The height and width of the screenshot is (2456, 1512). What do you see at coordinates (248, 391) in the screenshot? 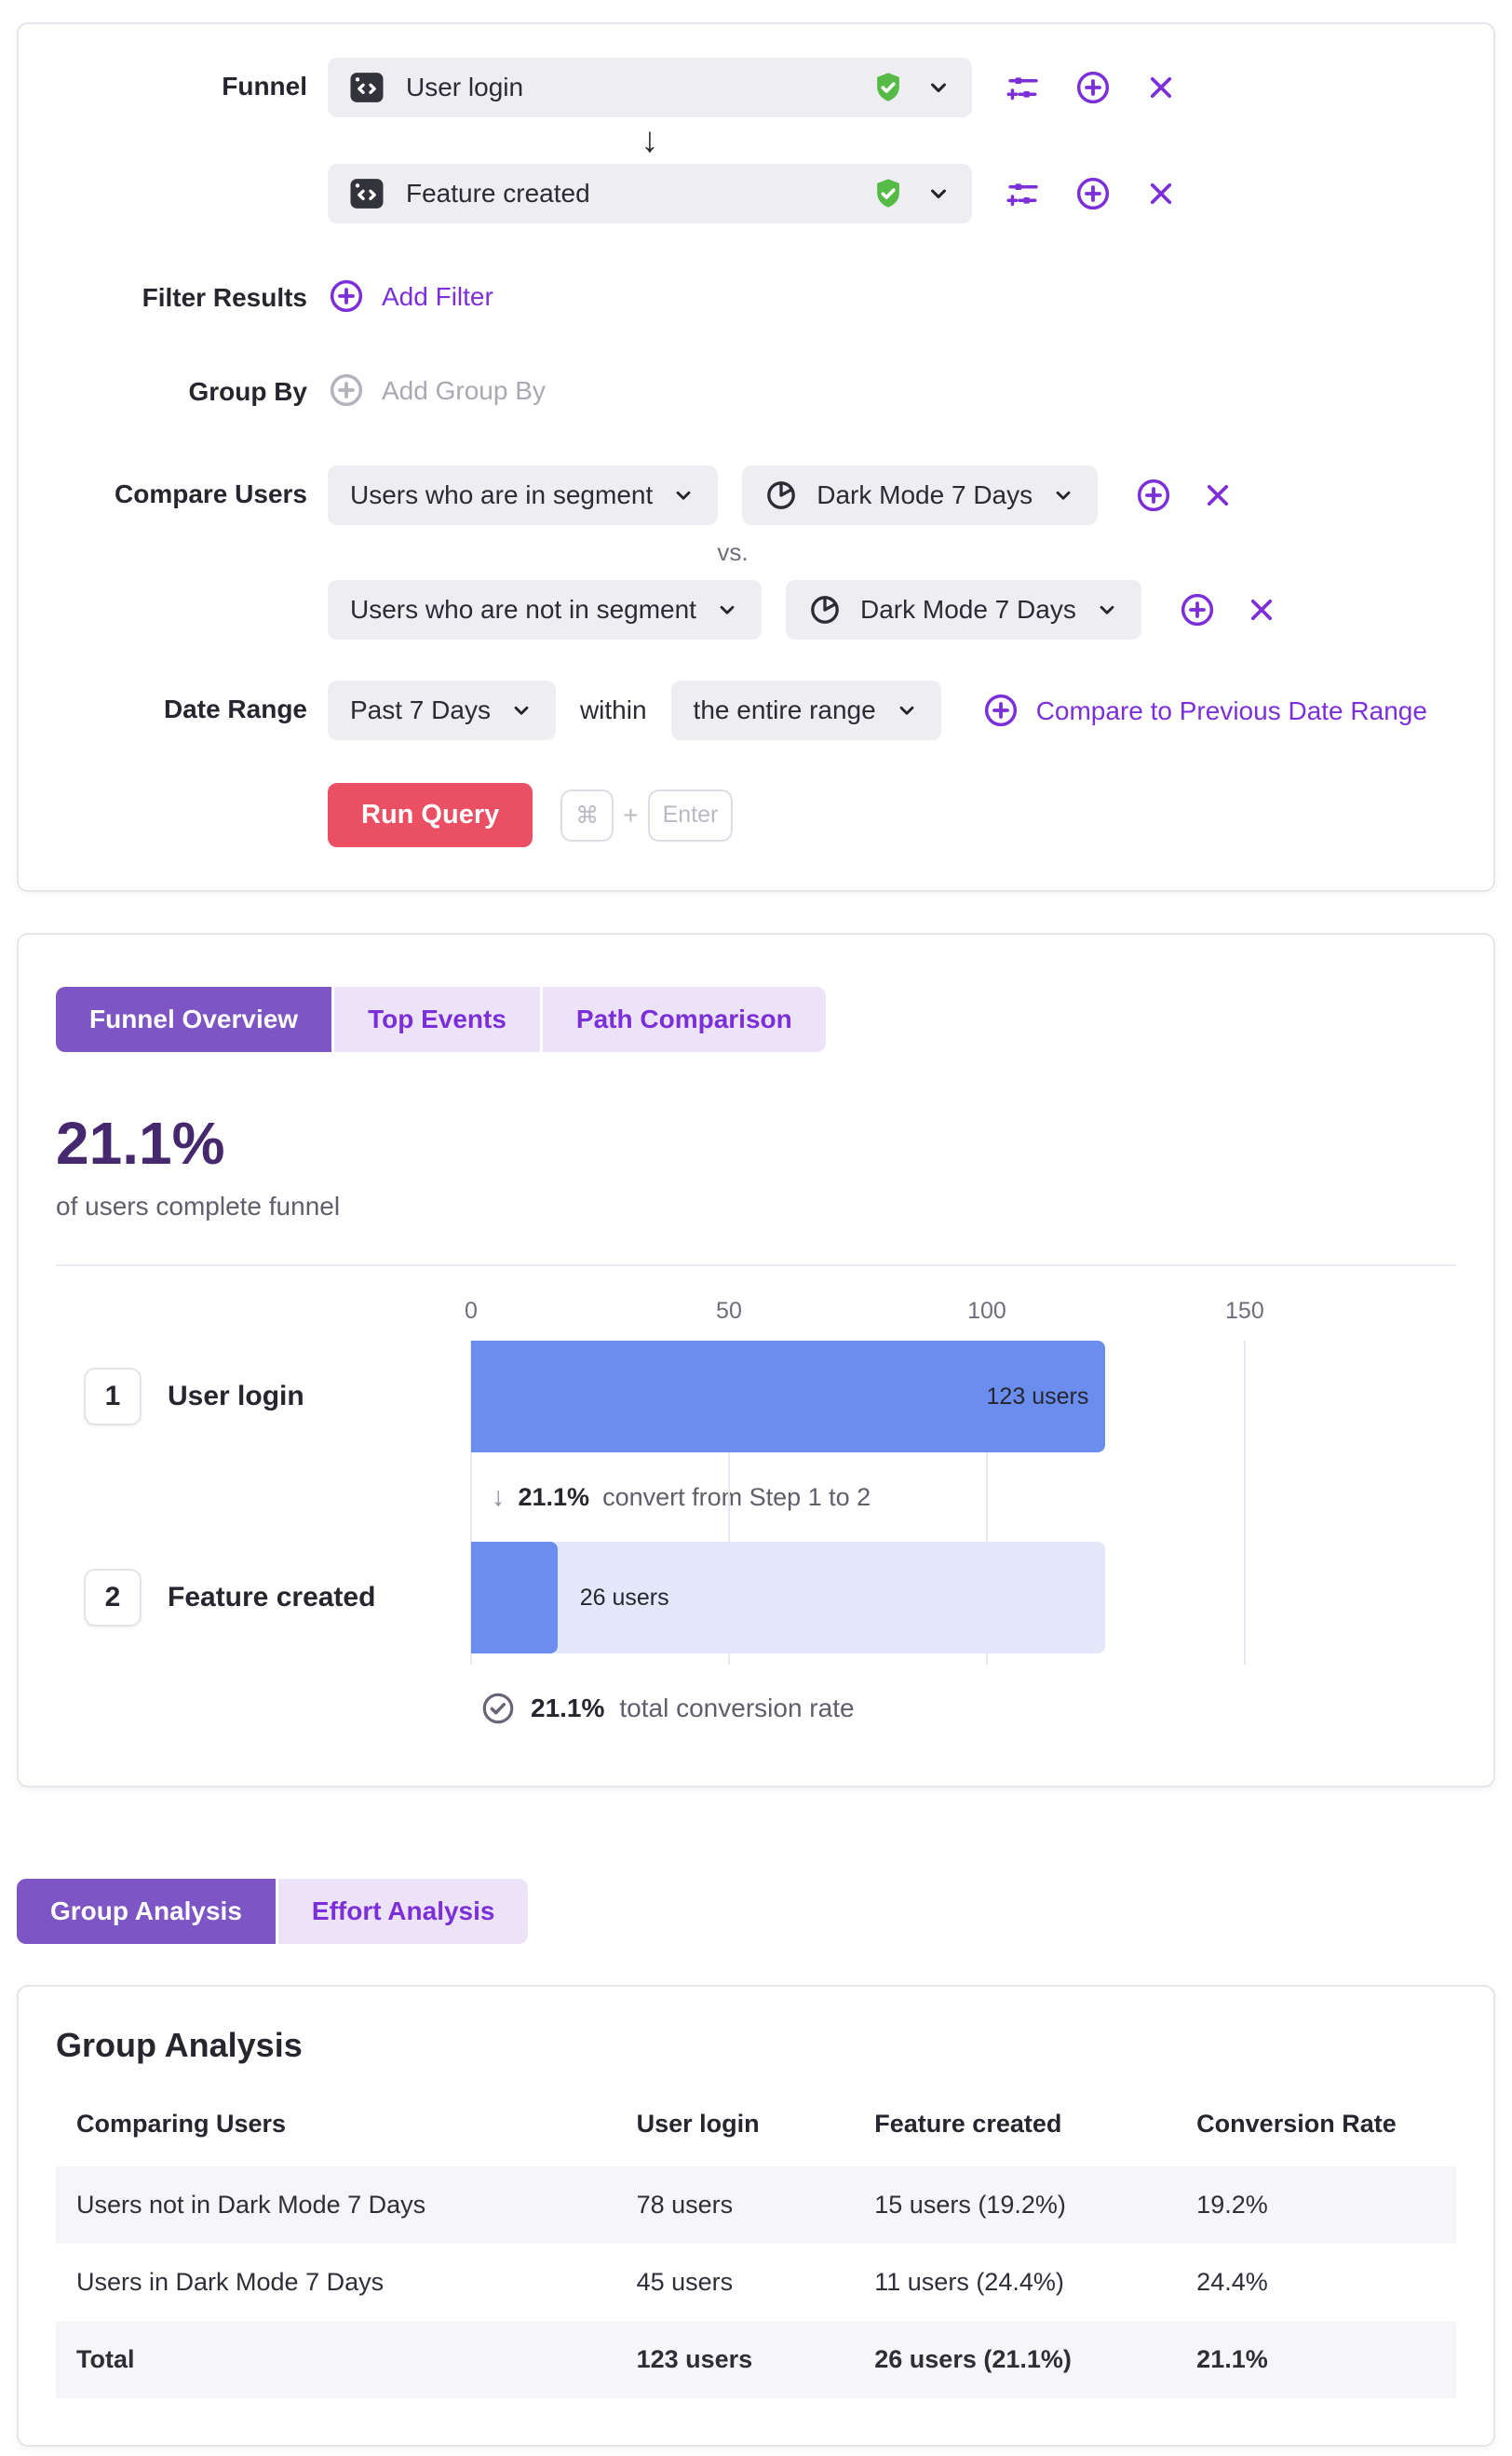
I see `group-by-label: Group By` at bounding box center [248, 391].